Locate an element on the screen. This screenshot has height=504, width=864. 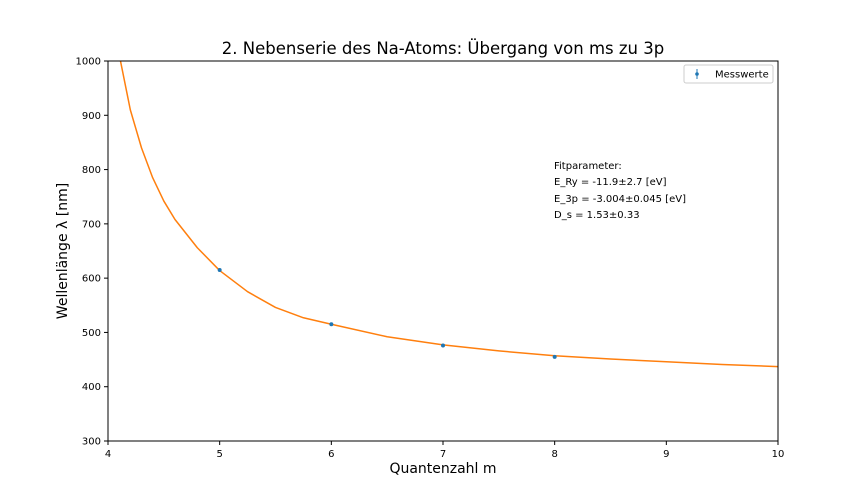
y-tick-label: 300 is located at coordinates (91, 442).